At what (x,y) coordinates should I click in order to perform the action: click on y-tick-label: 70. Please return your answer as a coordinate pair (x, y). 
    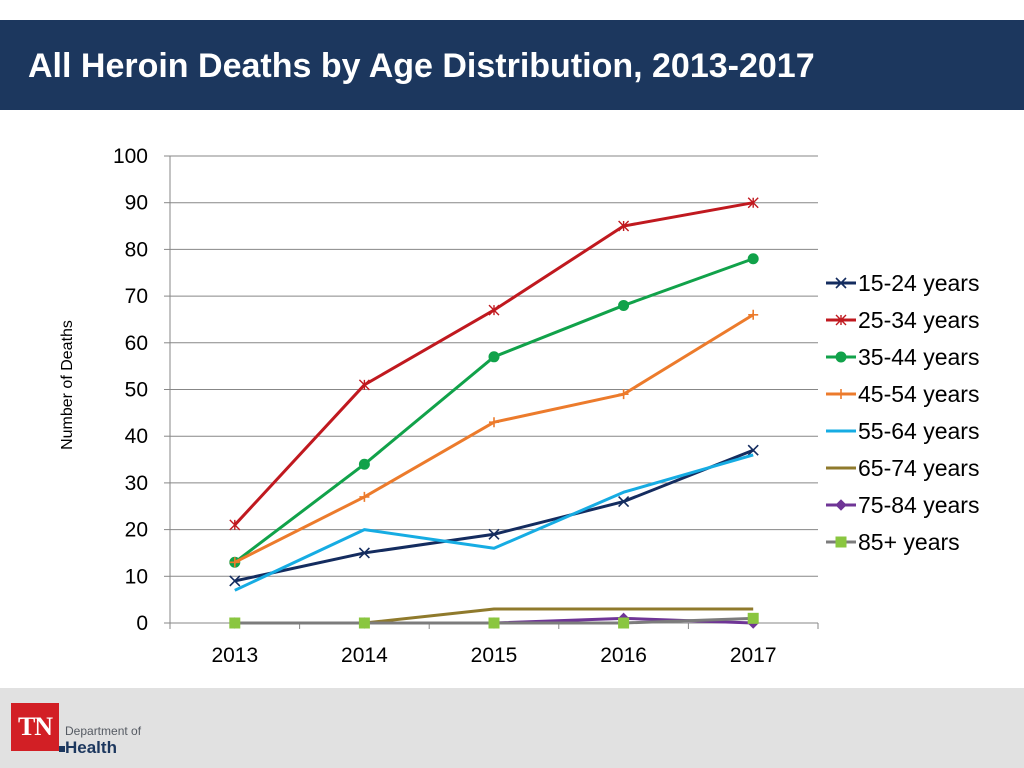
    Looking at the image, I should click on (136, 296).